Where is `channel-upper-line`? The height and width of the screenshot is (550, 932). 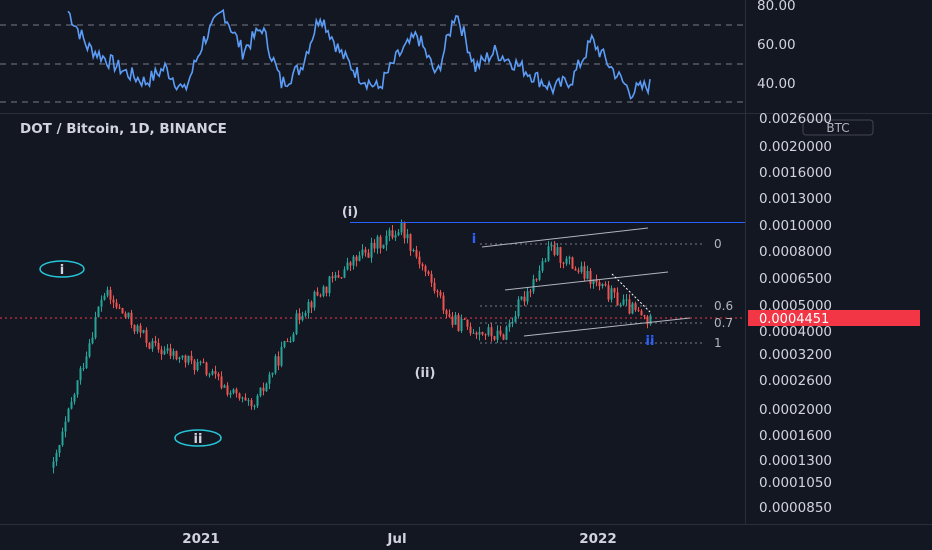 channel-upper-line is located at coordinates (565, 237).